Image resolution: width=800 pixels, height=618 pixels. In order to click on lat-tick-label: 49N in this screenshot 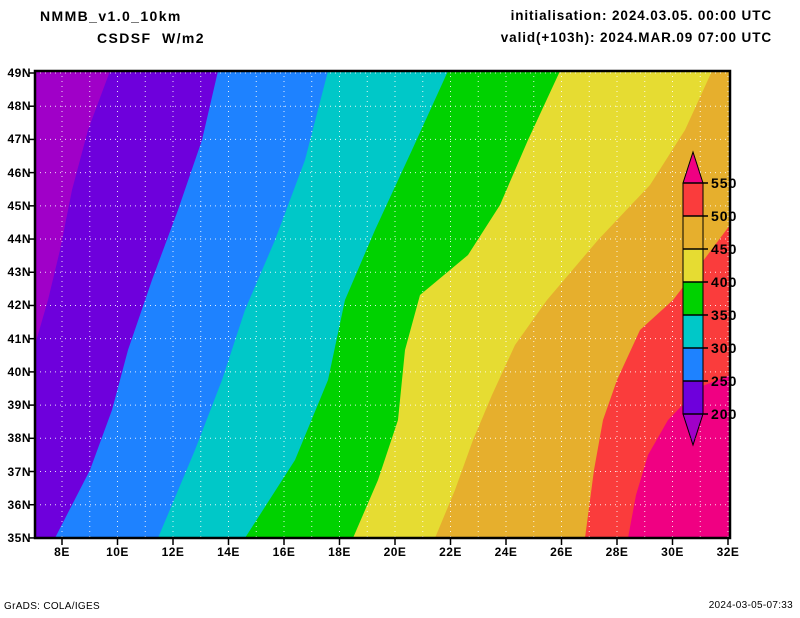, I will do `click(19, 73)`.